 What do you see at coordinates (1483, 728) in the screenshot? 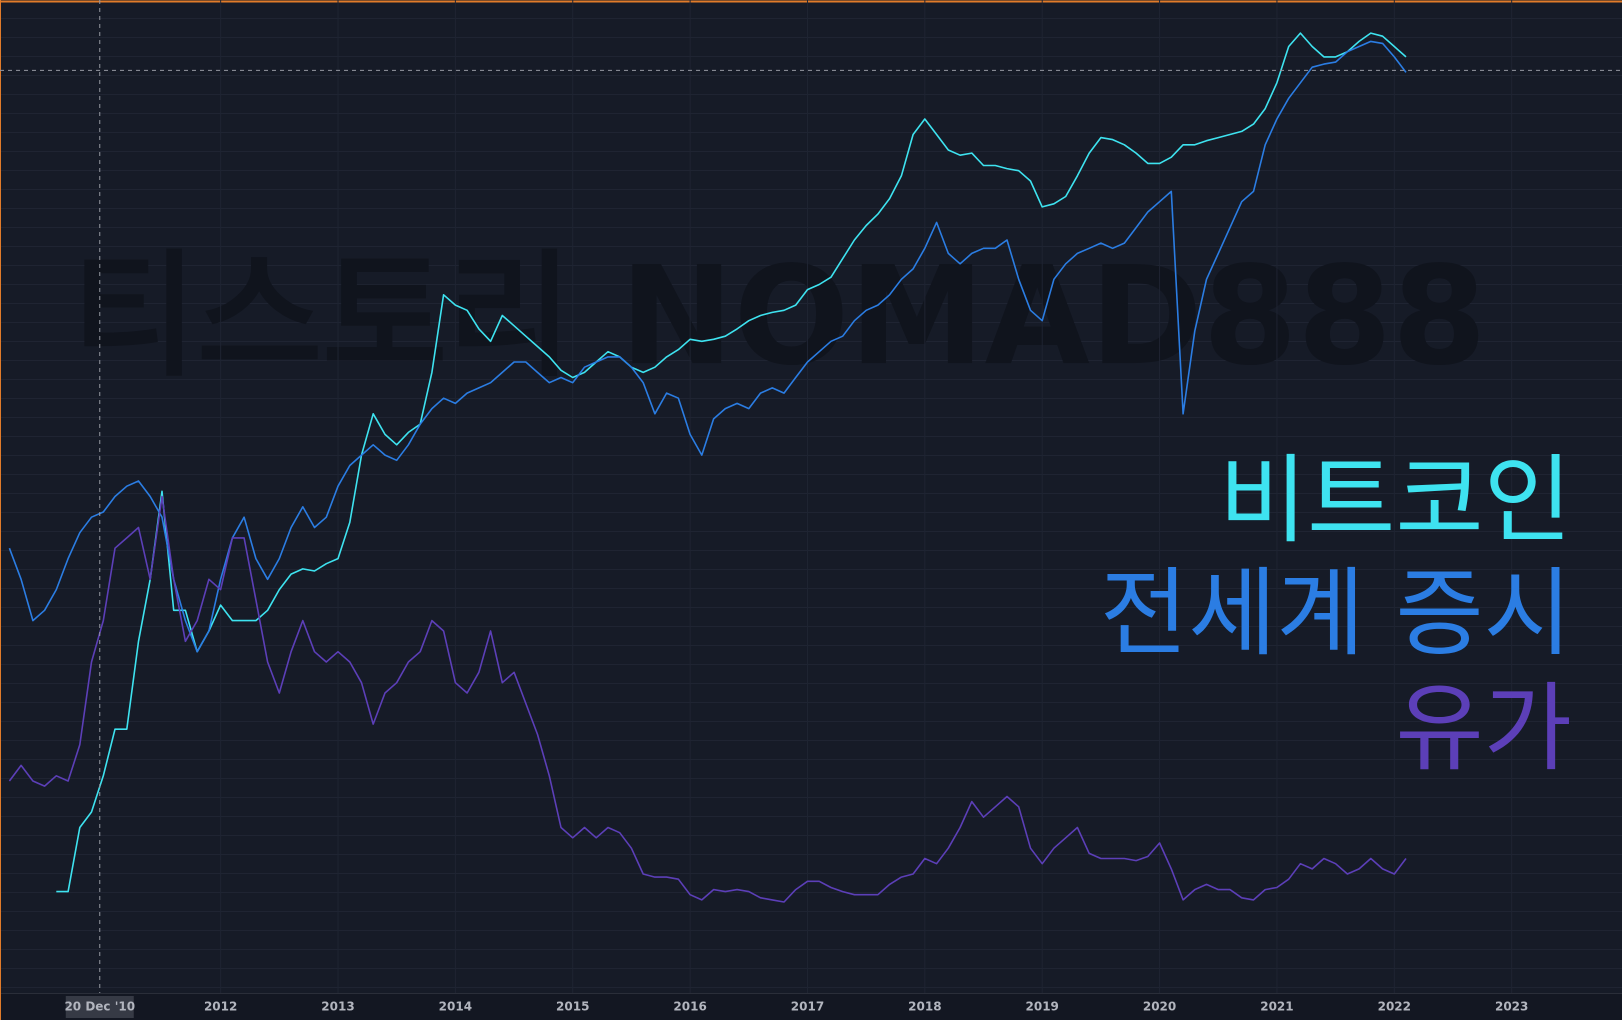
I see `legend-entry: 유가` at bounding box center [1483, 728].